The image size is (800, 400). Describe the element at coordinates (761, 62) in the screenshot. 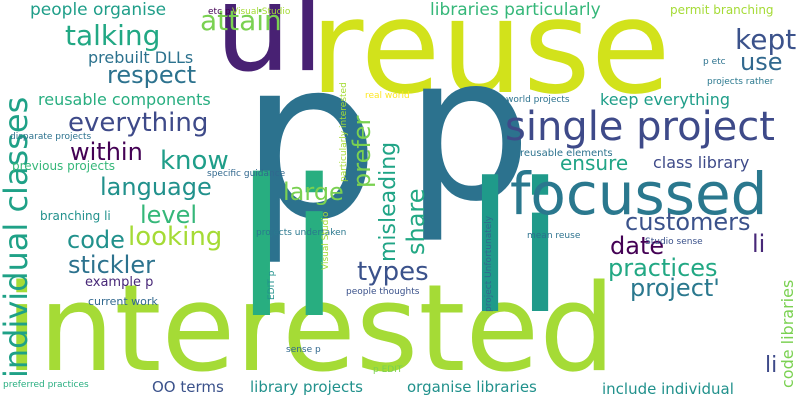

I see `word-use: use` at that location.